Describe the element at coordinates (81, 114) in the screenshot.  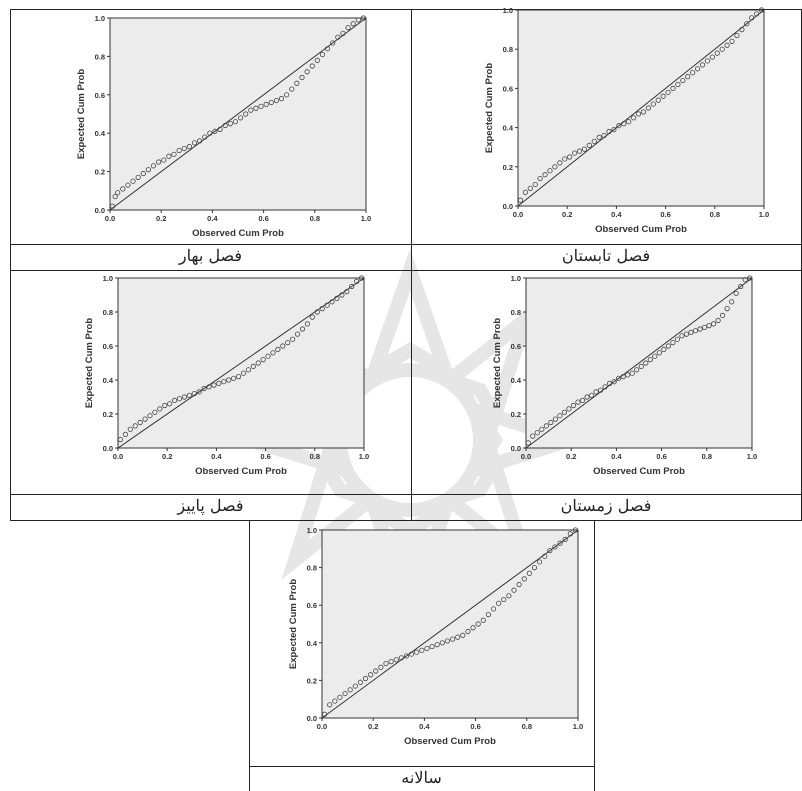
I see `y-axis-label: Expected Cum Prob` at that location.